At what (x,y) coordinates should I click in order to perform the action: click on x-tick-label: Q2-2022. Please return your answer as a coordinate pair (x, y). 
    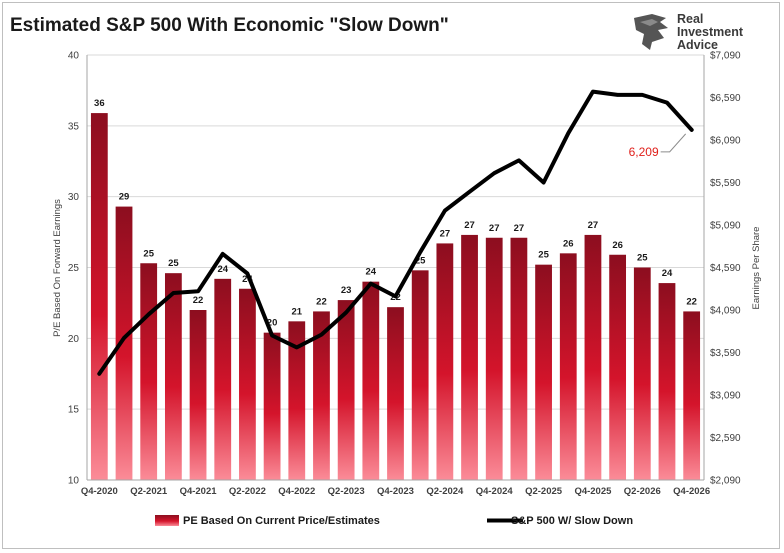
    Looking at the image, I should click on (247, 491).